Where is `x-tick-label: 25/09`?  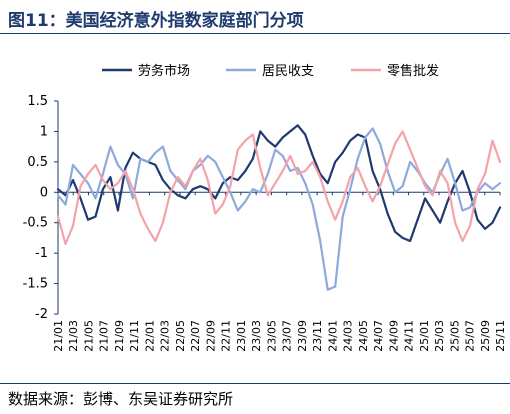 x-tick-label: 25/09 is located at coordinates (485, 336).